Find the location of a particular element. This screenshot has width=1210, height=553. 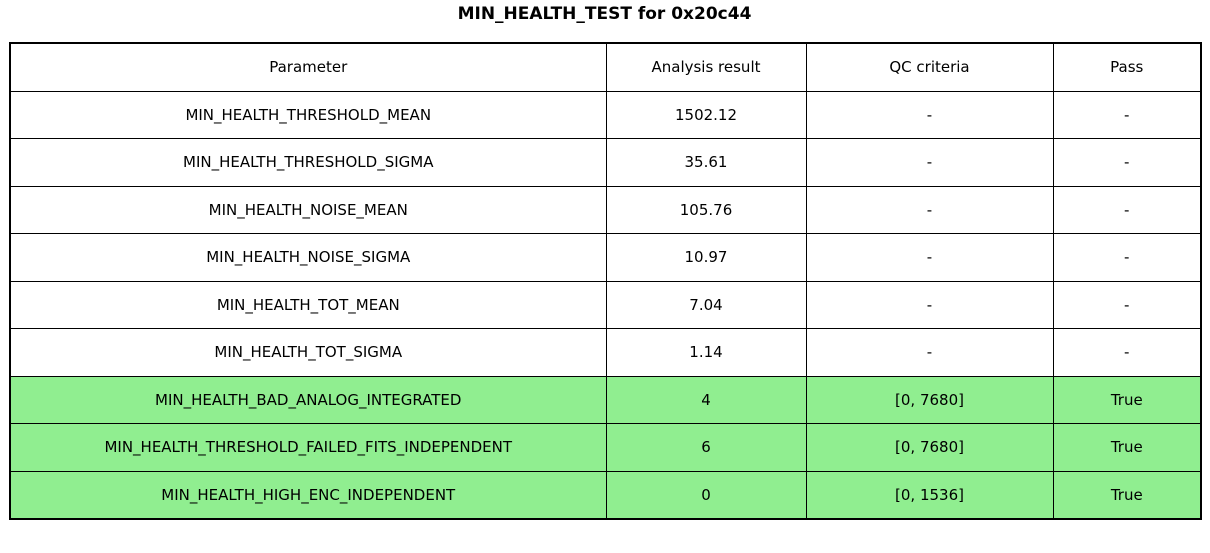

table-row: MIN_HEALTH_THRESHOLD_SIGMA 35.61 - - is located at coordinates (605, 162).